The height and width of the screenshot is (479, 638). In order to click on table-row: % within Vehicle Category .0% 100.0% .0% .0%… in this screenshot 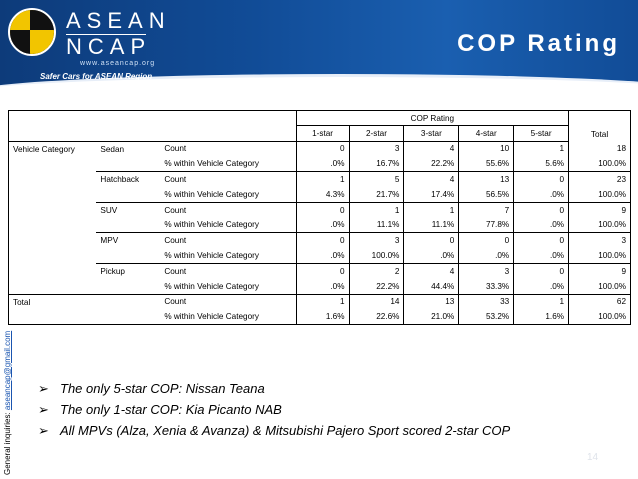, I will do `click(320, 256)`.